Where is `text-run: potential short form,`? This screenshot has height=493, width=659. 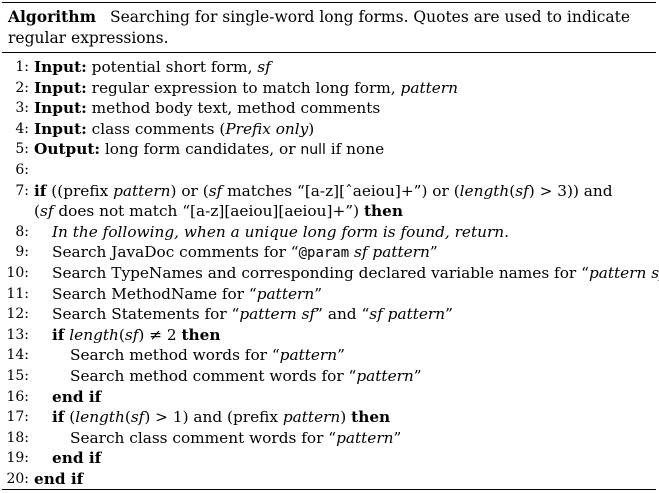
text-run: potential short form, is located at coordinates (172, 67).